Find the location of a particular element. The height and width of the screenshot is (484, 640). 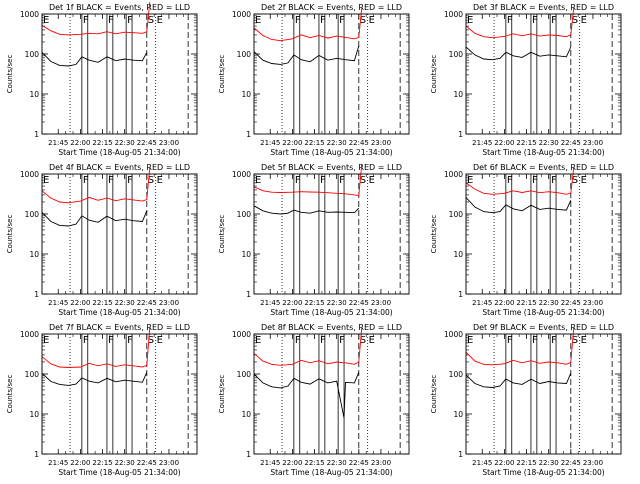

panel-title: Det 3f BLACK = Events, RED = LLD is located at coordinates (543, 7).